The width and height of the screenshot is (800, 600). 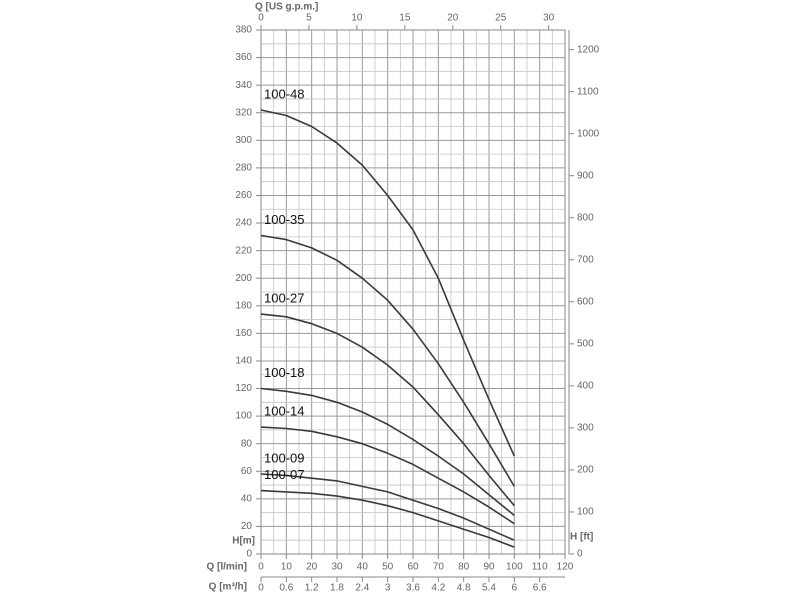 What do you see at coordinates (309, 18) in the screenshot?
I see `x2-tick-label: 5` at bounding box center [309, 18].